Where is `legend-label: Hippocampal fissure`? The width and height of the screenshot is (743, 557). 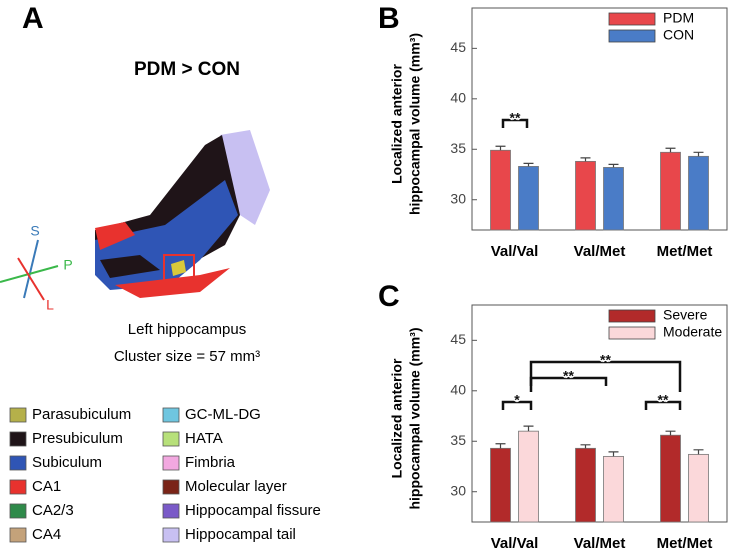
legend-label: Hippocampal fissure is located at coordinates (253, 510).